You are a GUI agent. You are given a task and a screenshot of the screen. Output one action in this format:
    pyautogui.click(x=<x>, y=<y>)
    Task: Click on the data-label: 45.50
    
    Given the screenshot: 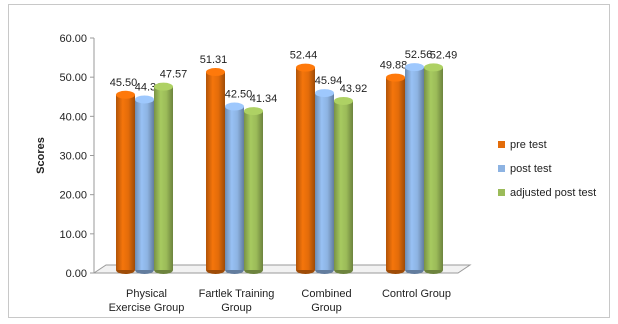 What is the action you would take?
    pyautogui.click(x=124, y=83)
    